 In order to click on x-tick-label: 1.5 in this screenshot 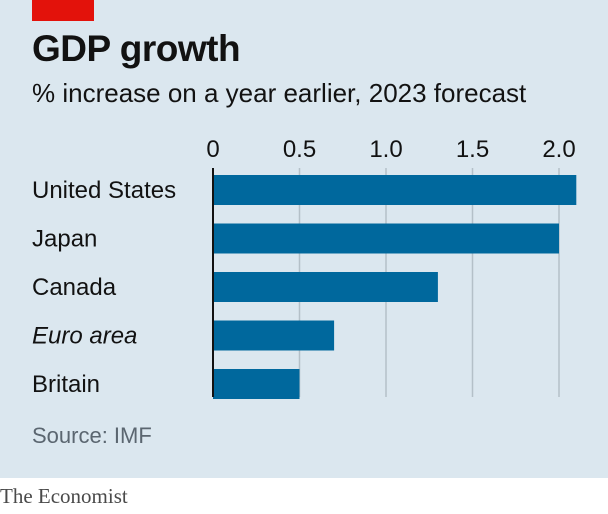, I will do `click(472, 149)`.